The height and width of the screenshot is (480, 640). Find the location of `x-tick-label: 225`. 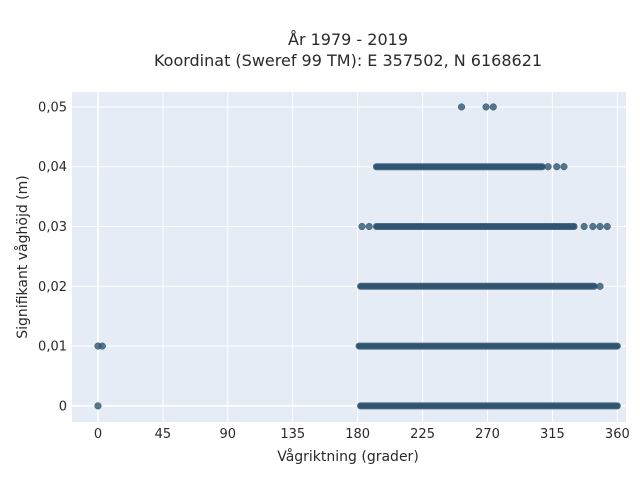

x-tick-label: 225 is located at coordinates (422, 434).